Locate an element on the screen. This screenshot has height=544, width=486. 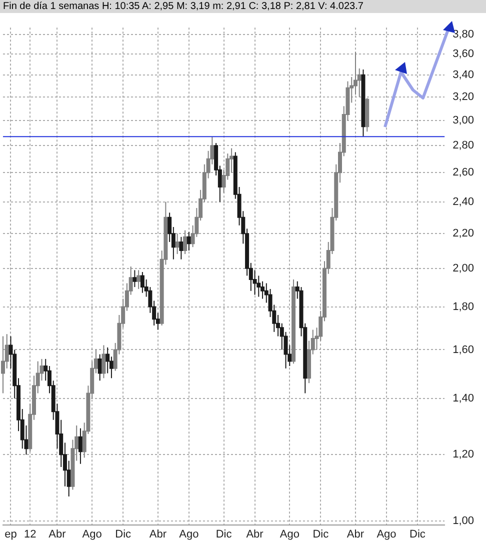
y-tick-label: 3,00 is located at coordinates (463, 120).